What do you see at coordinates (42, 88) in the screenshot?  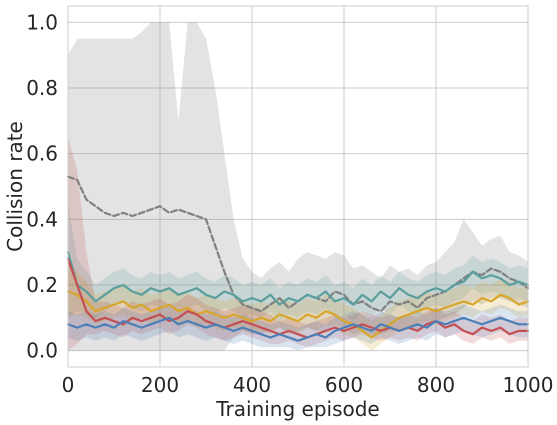 I see `y-tick-label-4: 0.8` at bounding box center [42, 88].